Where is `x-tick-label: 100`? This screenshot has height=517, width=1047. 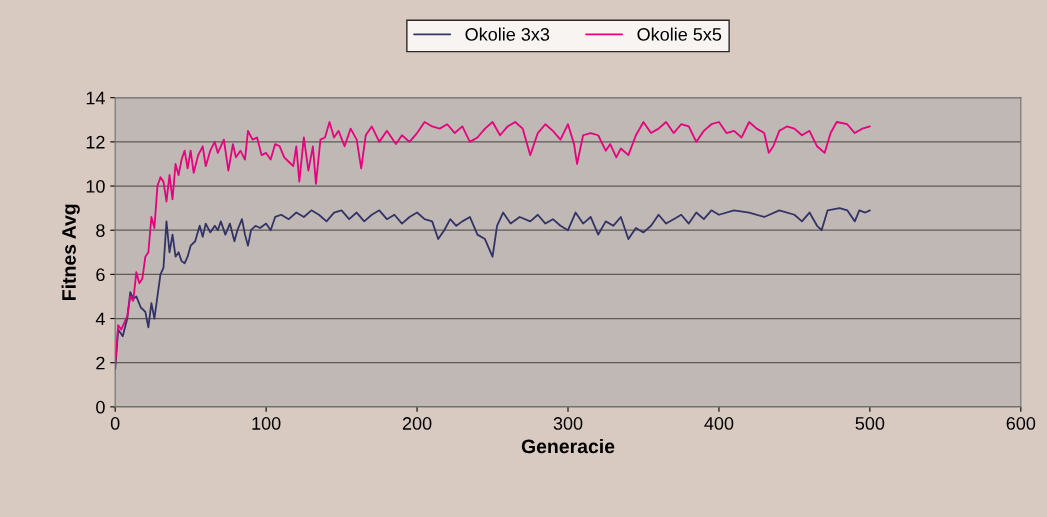 x-tick-label: 100 is located at coordinates (266, 423).